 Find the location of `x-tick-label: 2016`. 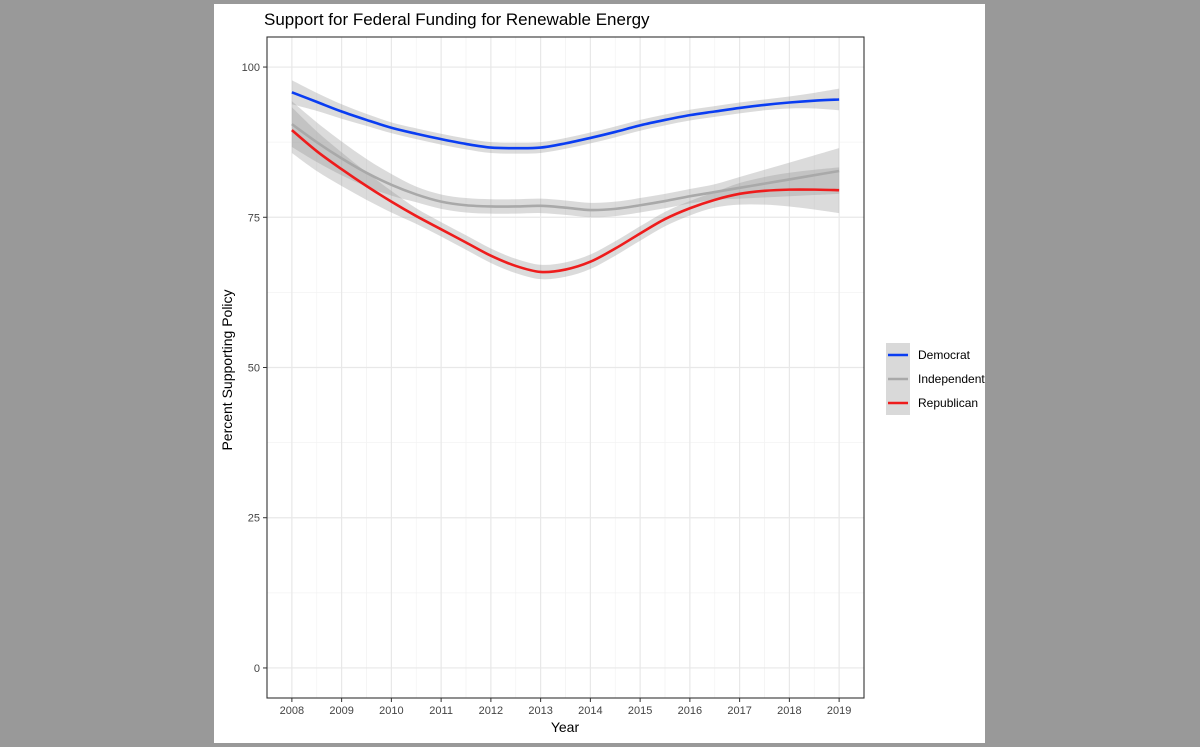

x-tick-label: 2016 is located at coordinates (690, 711).